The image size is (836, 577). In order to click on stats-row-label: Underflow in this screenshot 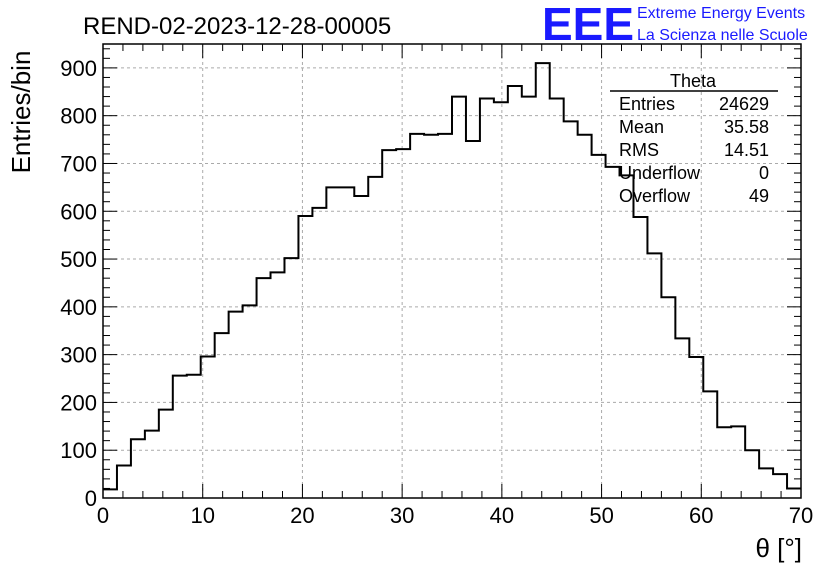, I will do `click(660, 173)`.